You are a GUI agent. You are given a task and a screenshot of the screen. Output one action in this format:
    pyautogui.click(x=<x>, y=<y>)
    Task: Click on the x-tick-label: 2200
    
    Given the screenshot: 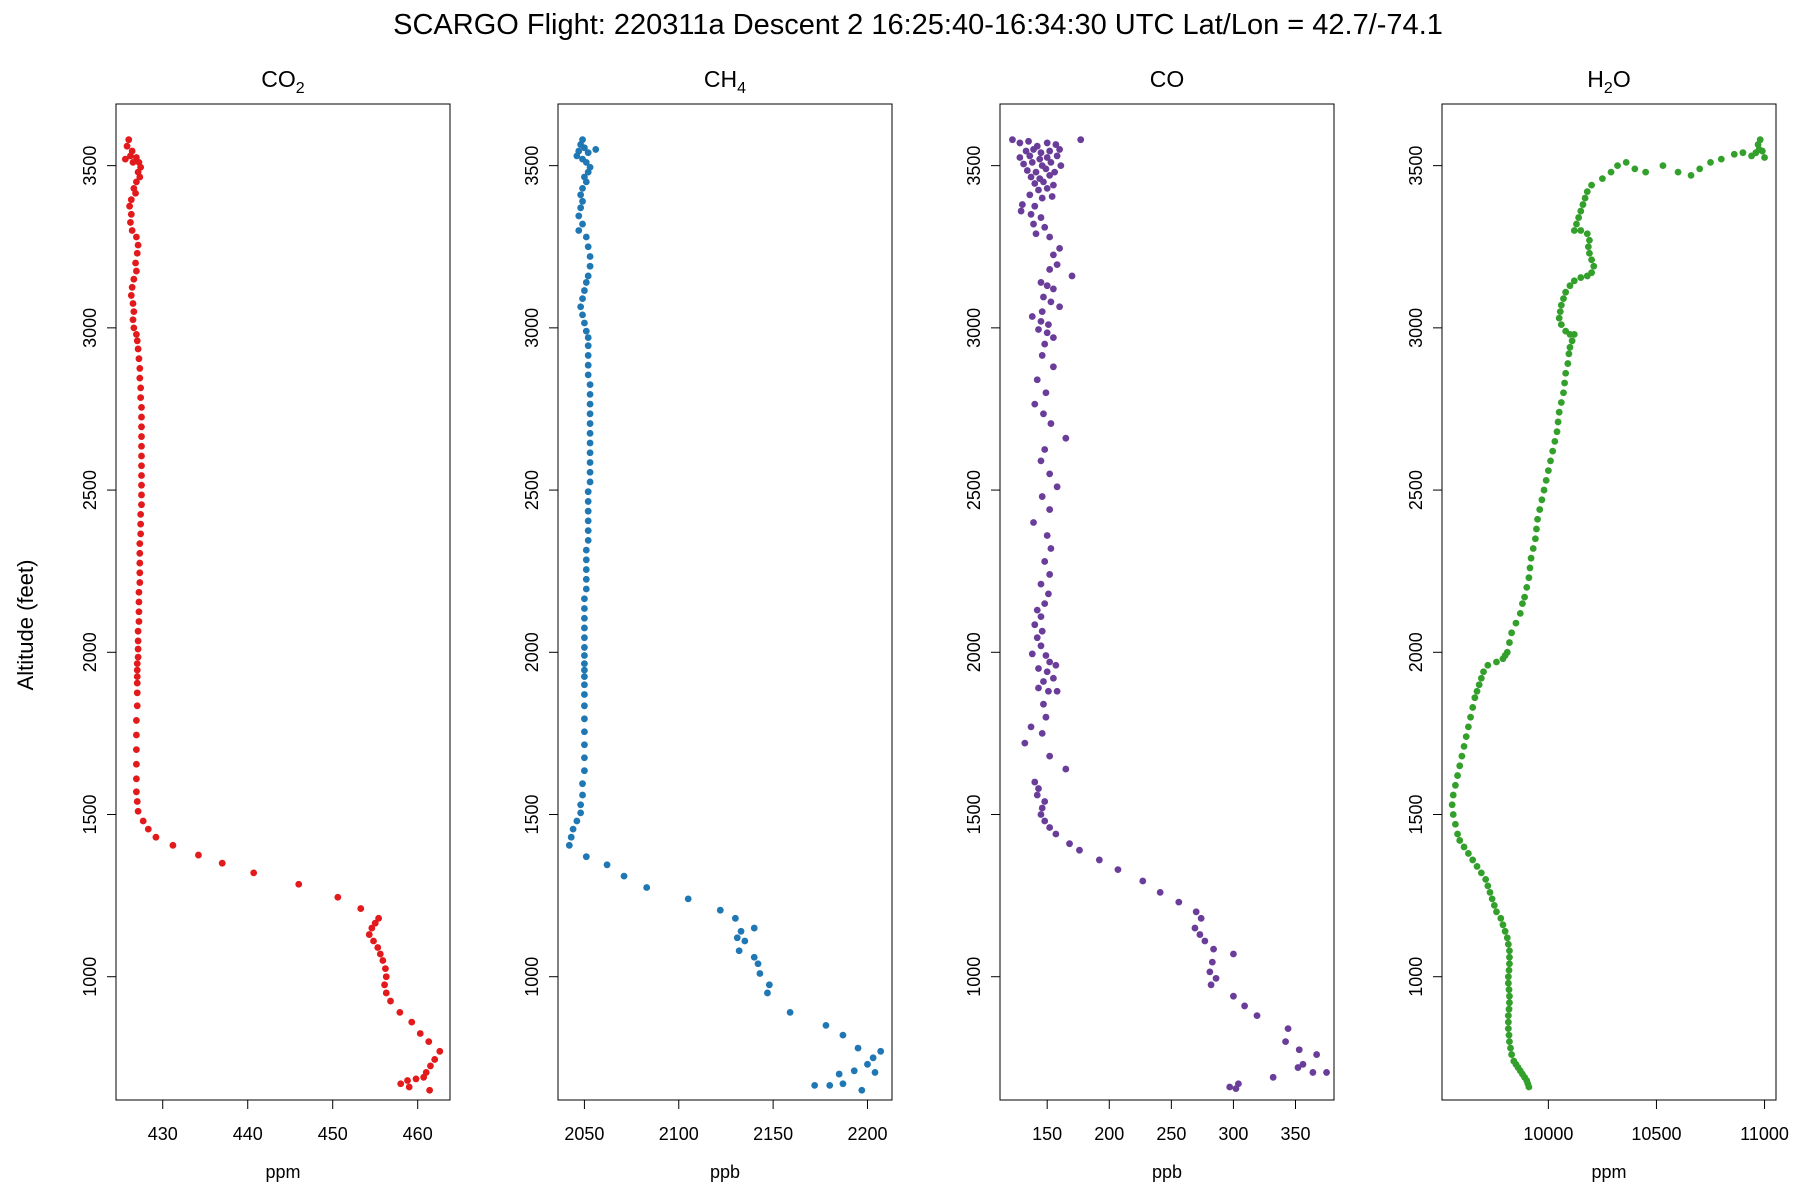 What is the action you would take?
    pyautogui.click(x=867, y=1134)
    